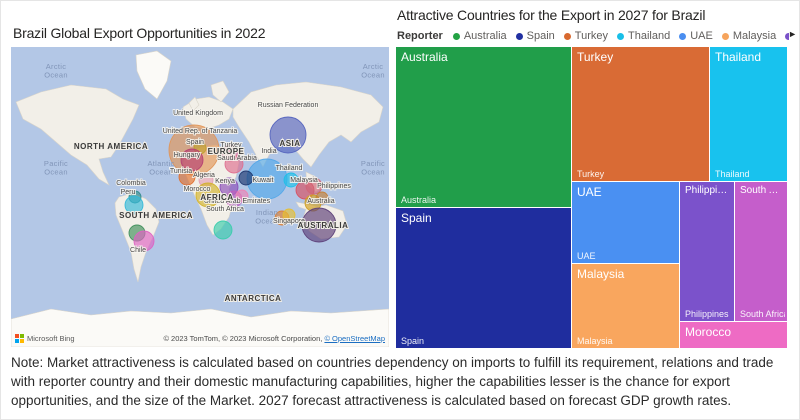 Image resolution: width=800 pixels, height=420 pixels. I want to click on bubble-australia, so click(319, 225).